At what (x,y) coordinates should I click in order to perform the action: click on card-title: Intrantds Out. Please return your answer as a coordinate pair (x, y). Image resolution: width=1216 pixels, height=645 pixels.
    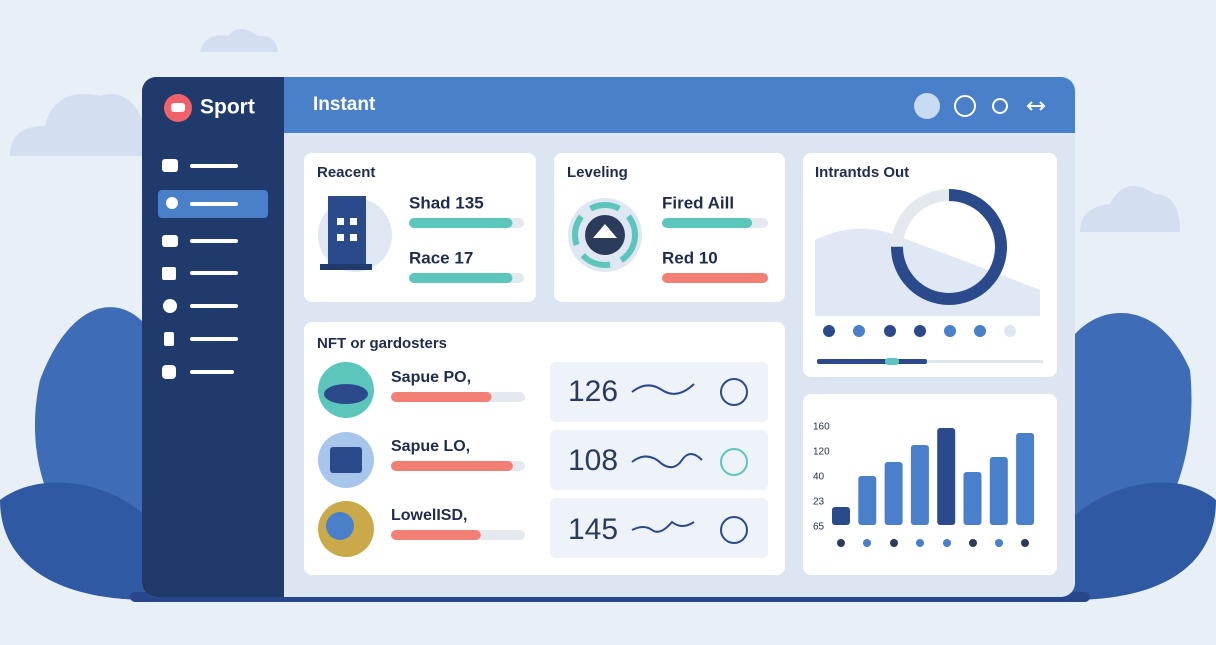
    Looking at the image, I should click on (862, 172).